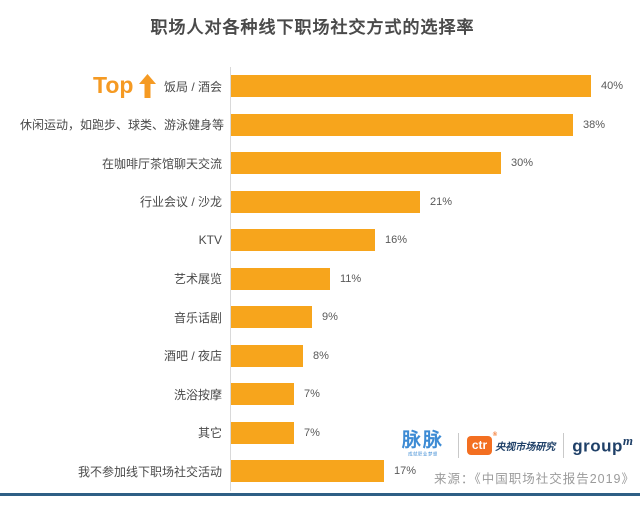 The height and width of the screenshot is (511, 640). What do you see at coordinates (312, 27) in the screenshot?
I see `chart-title: 职场人对各种线下职场社交方式的选择率` at bounding box center [312, 27].